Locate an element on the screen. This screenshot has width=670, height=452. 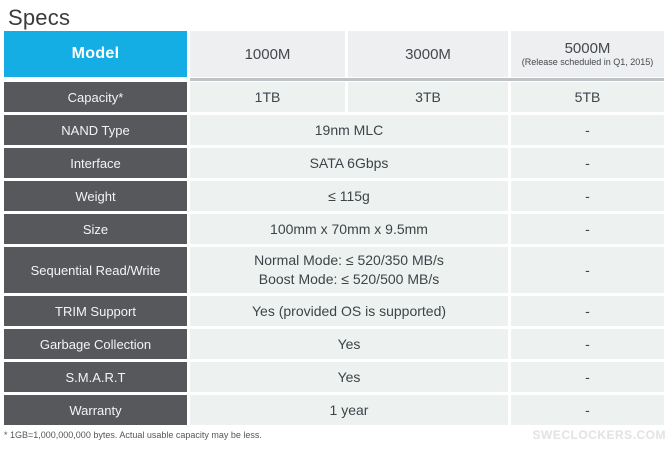
interface-value-cell: SATA 6Gbps is located at coordinates (349, 163).